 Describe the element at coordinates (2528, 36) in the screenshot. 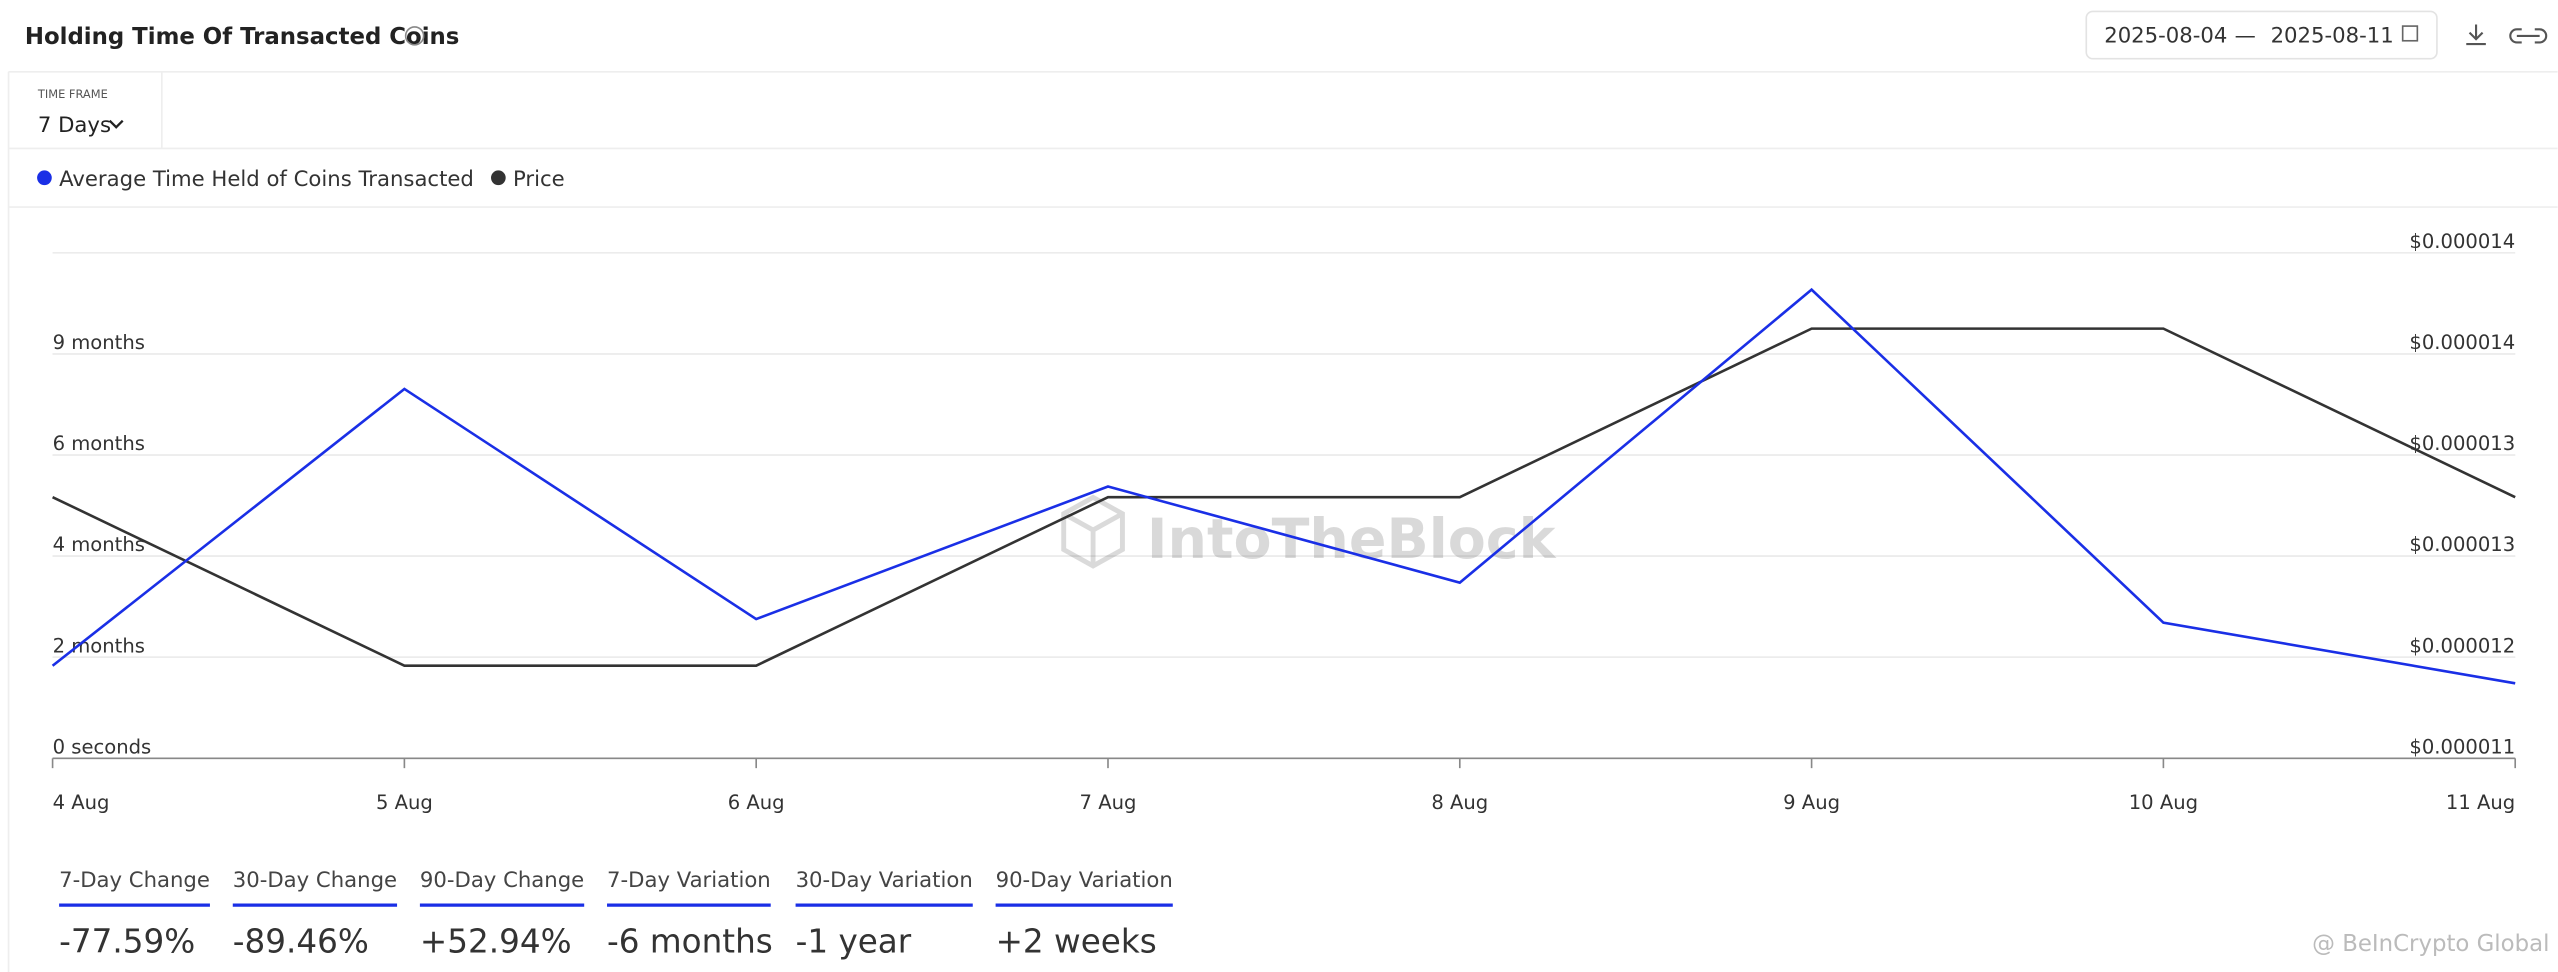

I see `link-icon` at that location.